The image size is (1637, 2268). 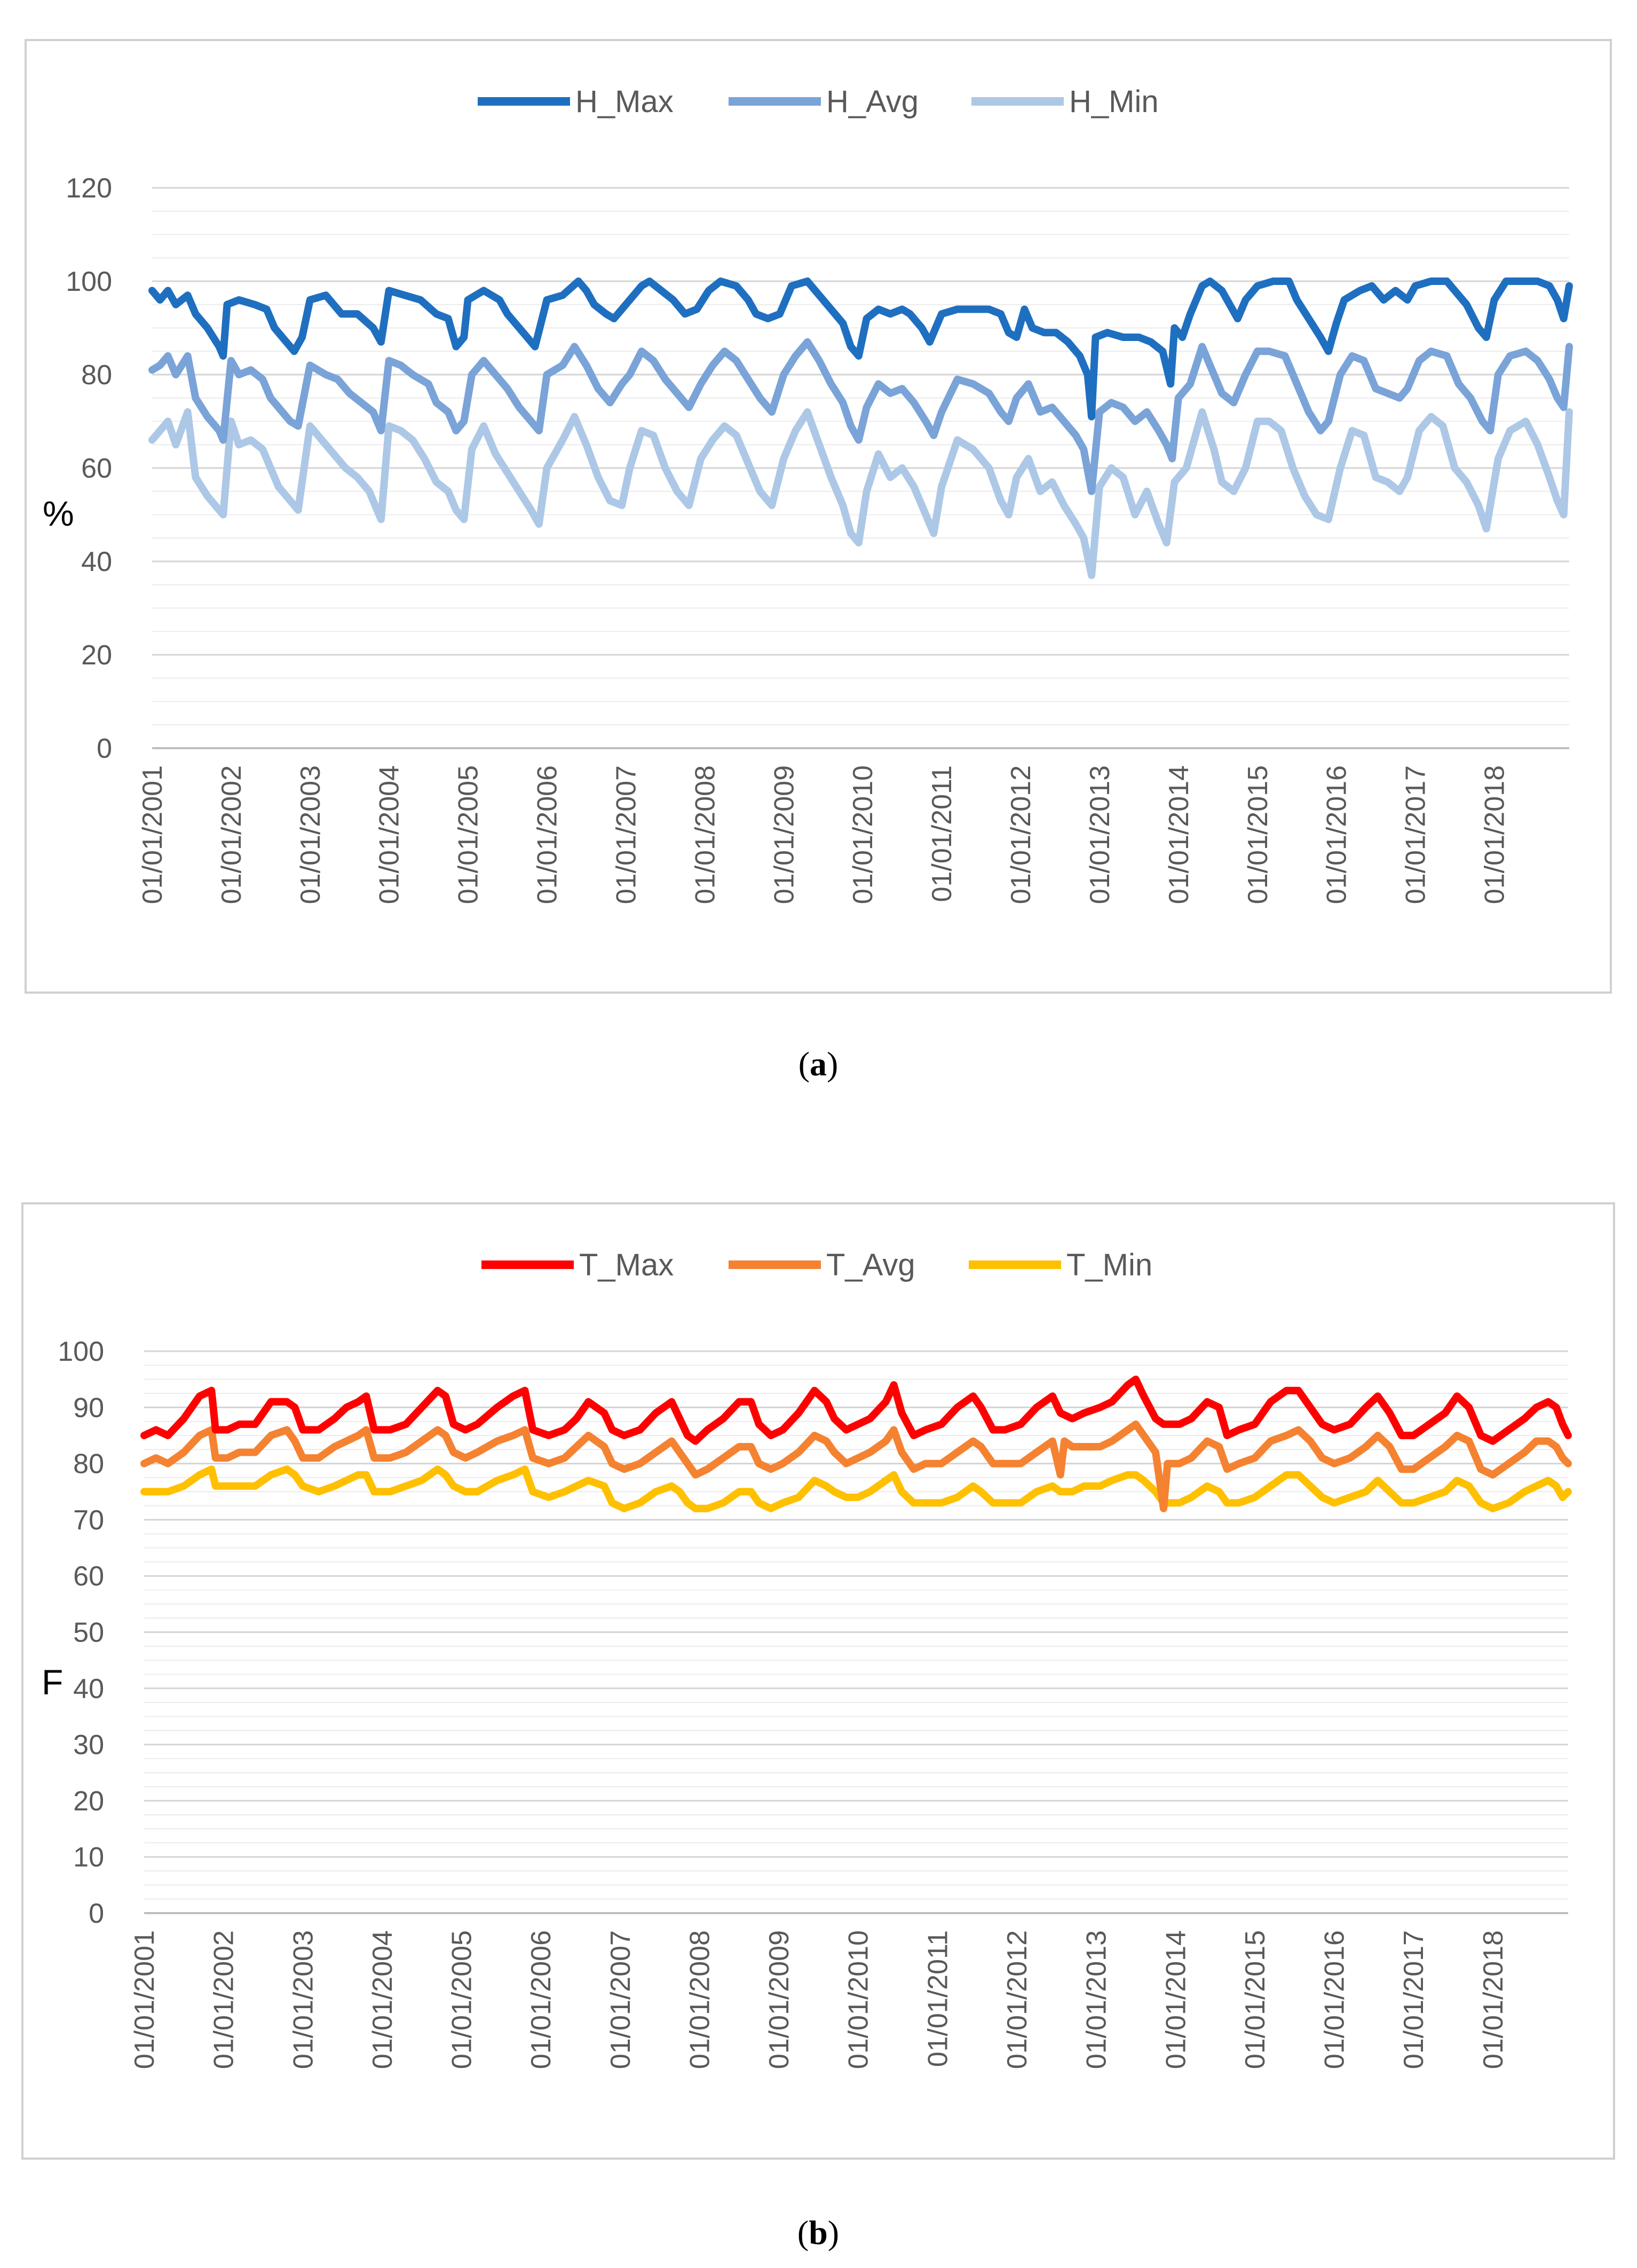 I want to click on chart-a-series, so click(x=860, y=428).